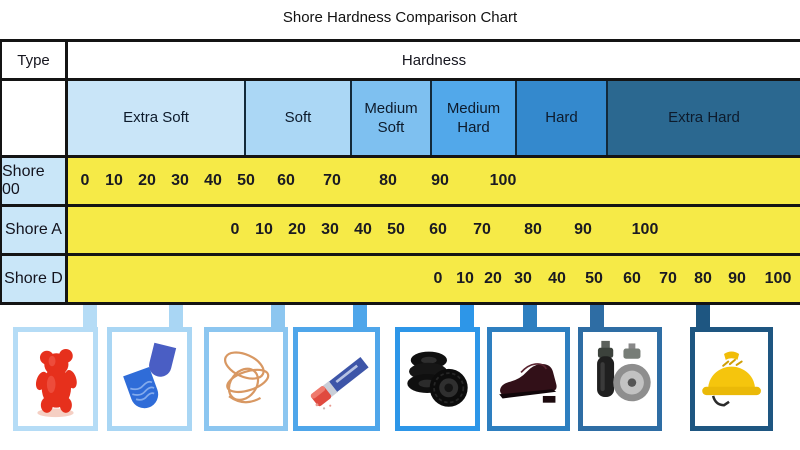  I want to click on scale-label-shore-00: Shore 00, so click(33, 181).